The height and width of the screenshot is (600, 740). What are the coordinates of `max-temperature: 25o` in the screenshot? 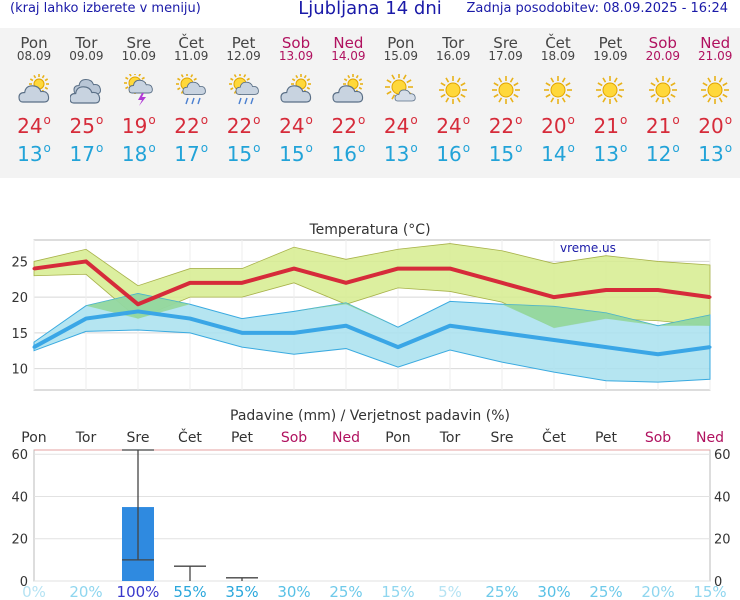 It's located at (86, 125).